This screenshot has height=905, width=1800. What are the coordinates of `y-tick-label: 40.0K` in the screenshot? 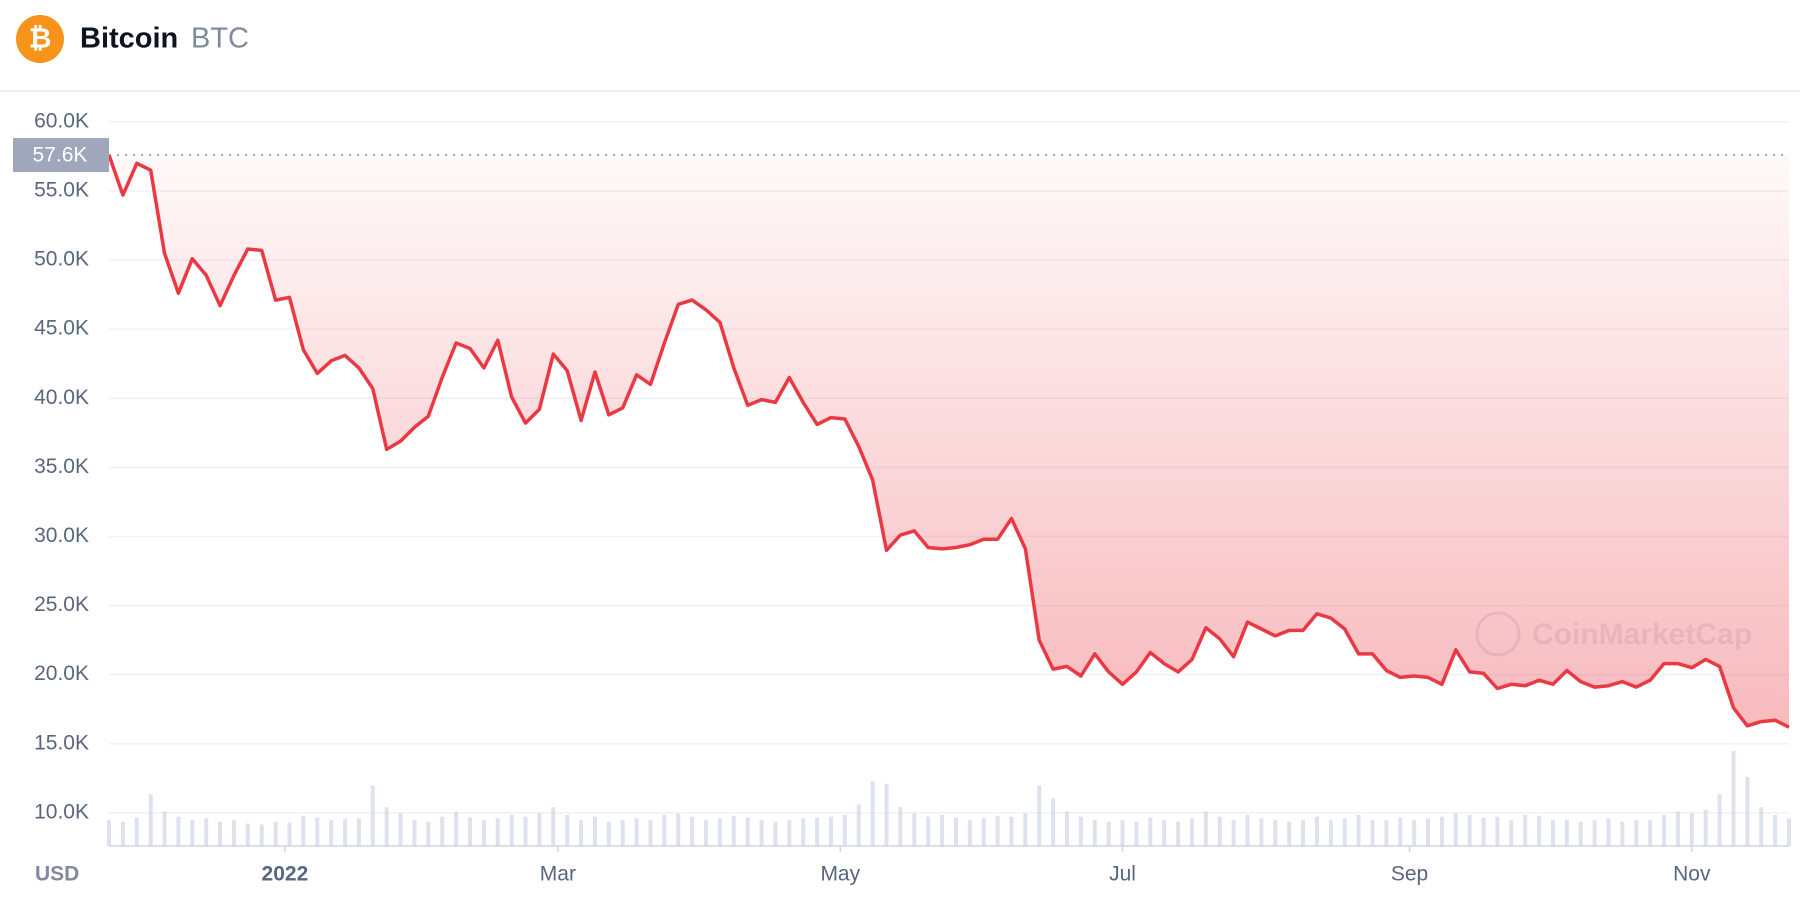 It's located at (61, 397).